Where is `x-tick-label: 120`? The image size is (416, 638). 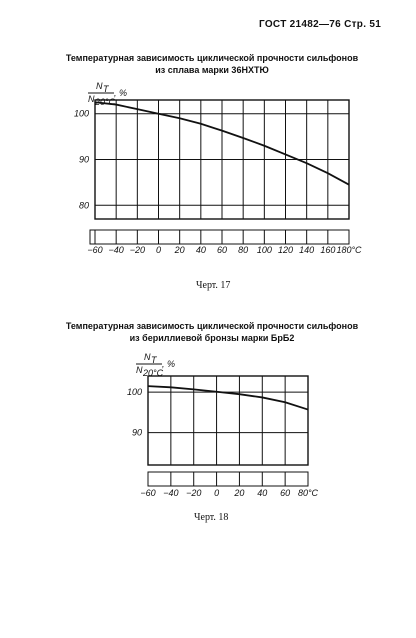 x-tick-label: 120 is located at coordinates (285, 250).